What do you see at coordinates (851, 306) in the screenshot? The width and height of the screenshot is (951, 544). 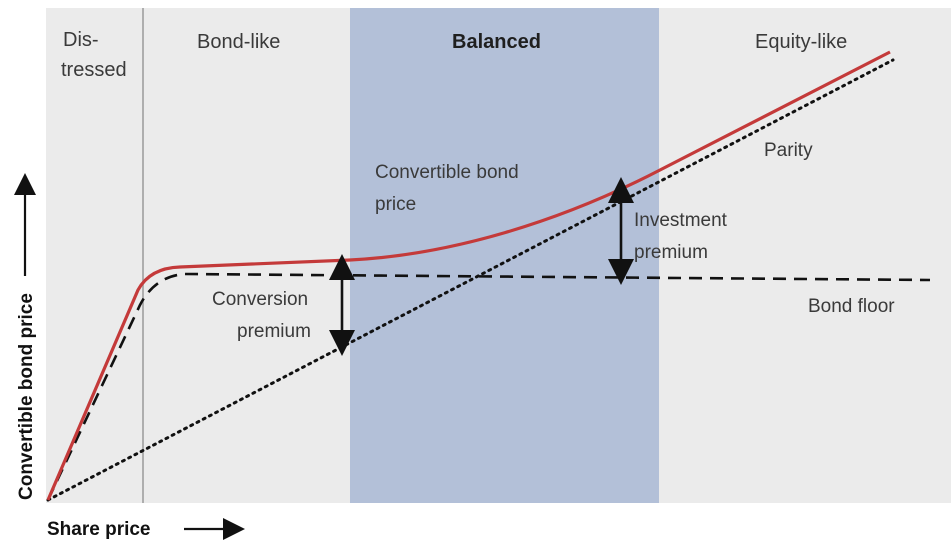 I see `bond-floor-label: Bond floor` at bounding box center [851, 306].